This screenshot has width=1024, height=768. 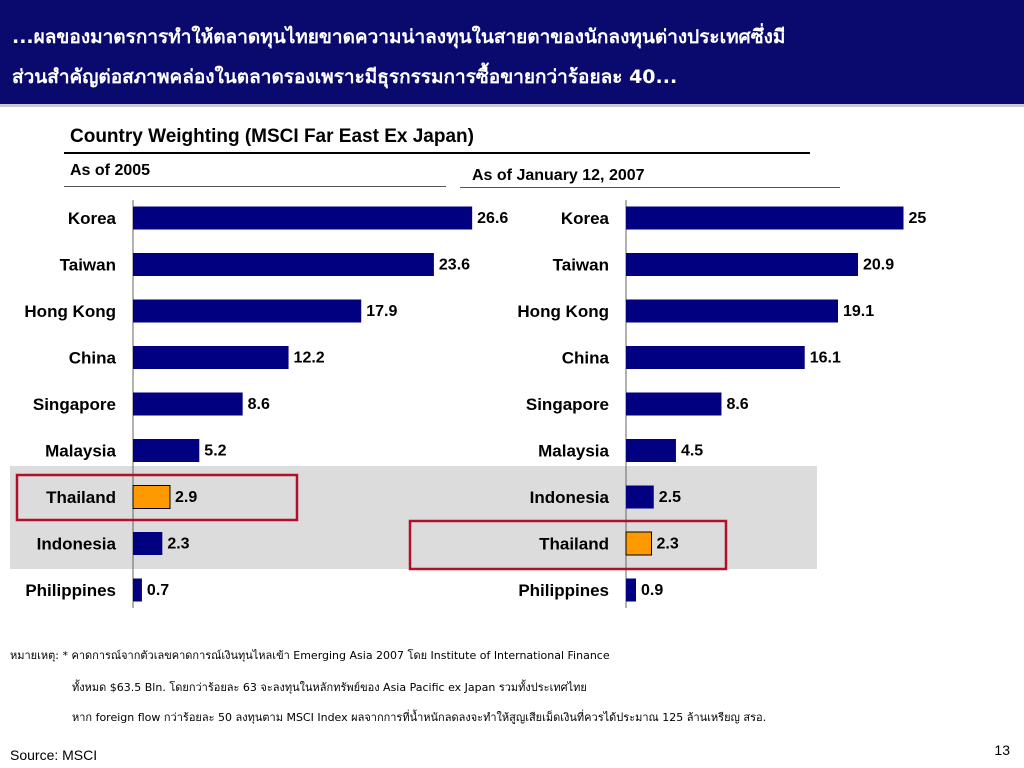 I want to click on left-bar-korea, so click(x=303, y=218).